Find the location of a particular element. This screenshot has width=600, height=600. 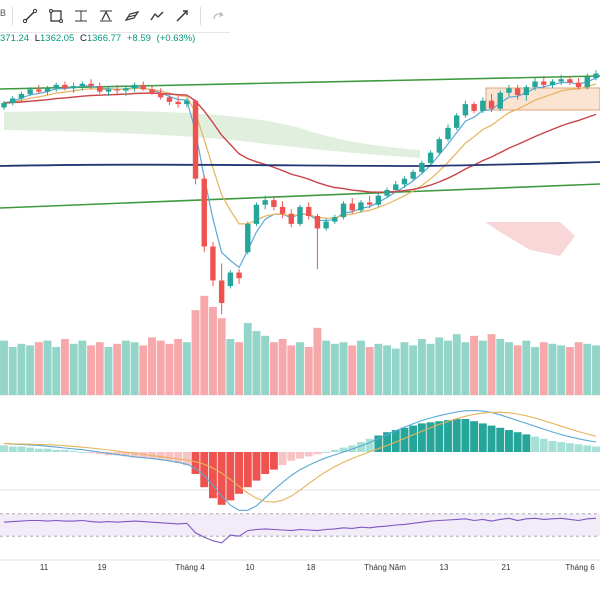

change-percent: (+0.63%) is located at coordinates (176, 38).